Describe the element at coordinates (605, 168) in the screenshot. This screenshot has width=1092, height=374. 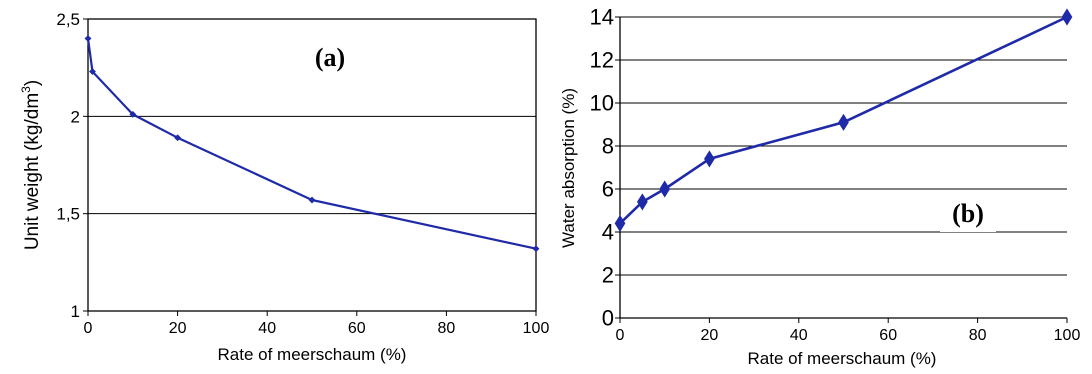
I see `y-tick-labels-b: 0 2 4 6 8 10 12 14` at that location.